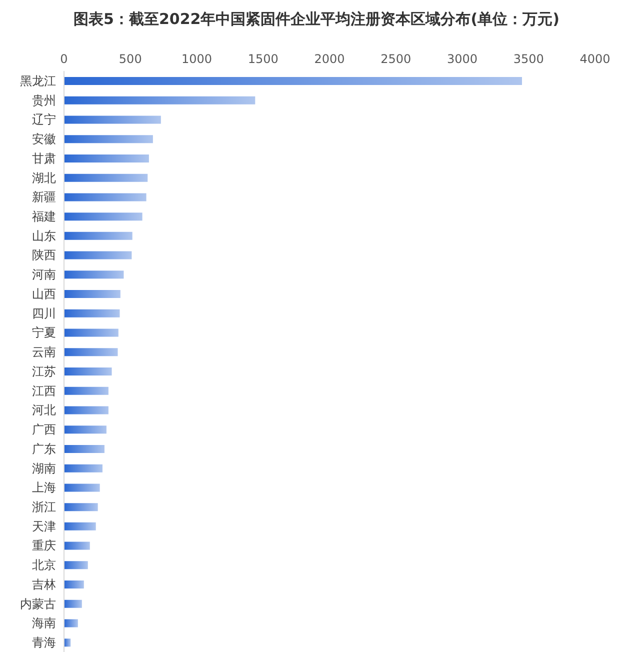  Describe the element at coordinates (44, 623) in the screenshot. I see `y-tick-label: 海南` at that location.